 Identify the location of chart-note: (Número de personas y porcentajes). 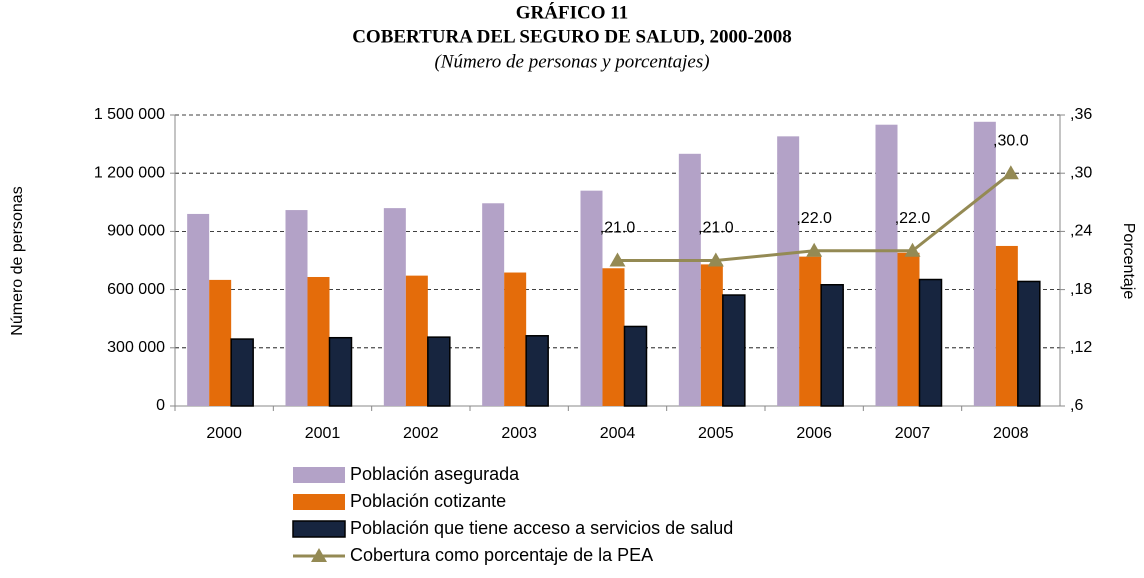
(571, 61).